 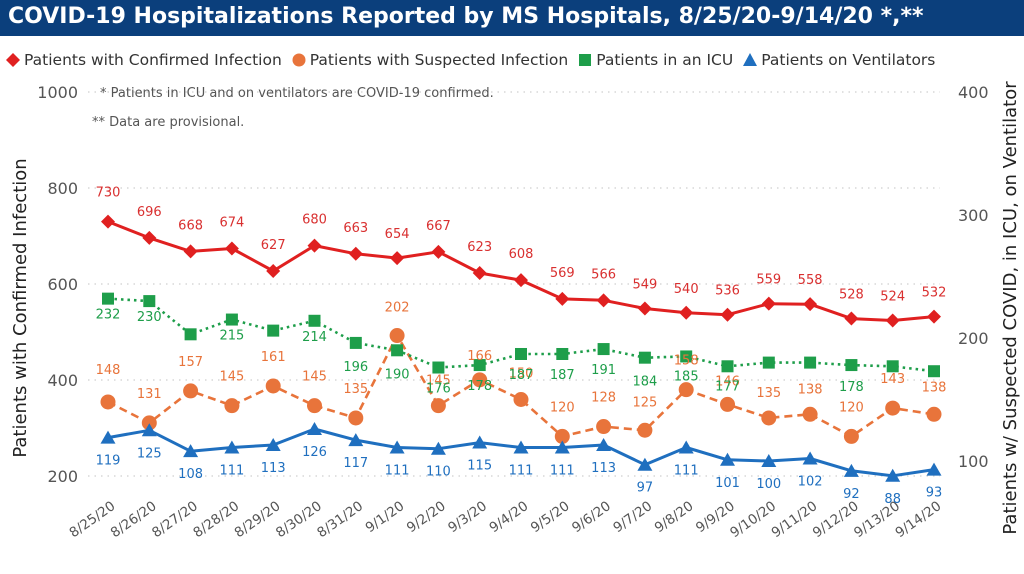 What do you see at coordinates (632, 517) in the screenshot?
I see `x-tick-label: 9/7/20` at bounding box center [632, 517].